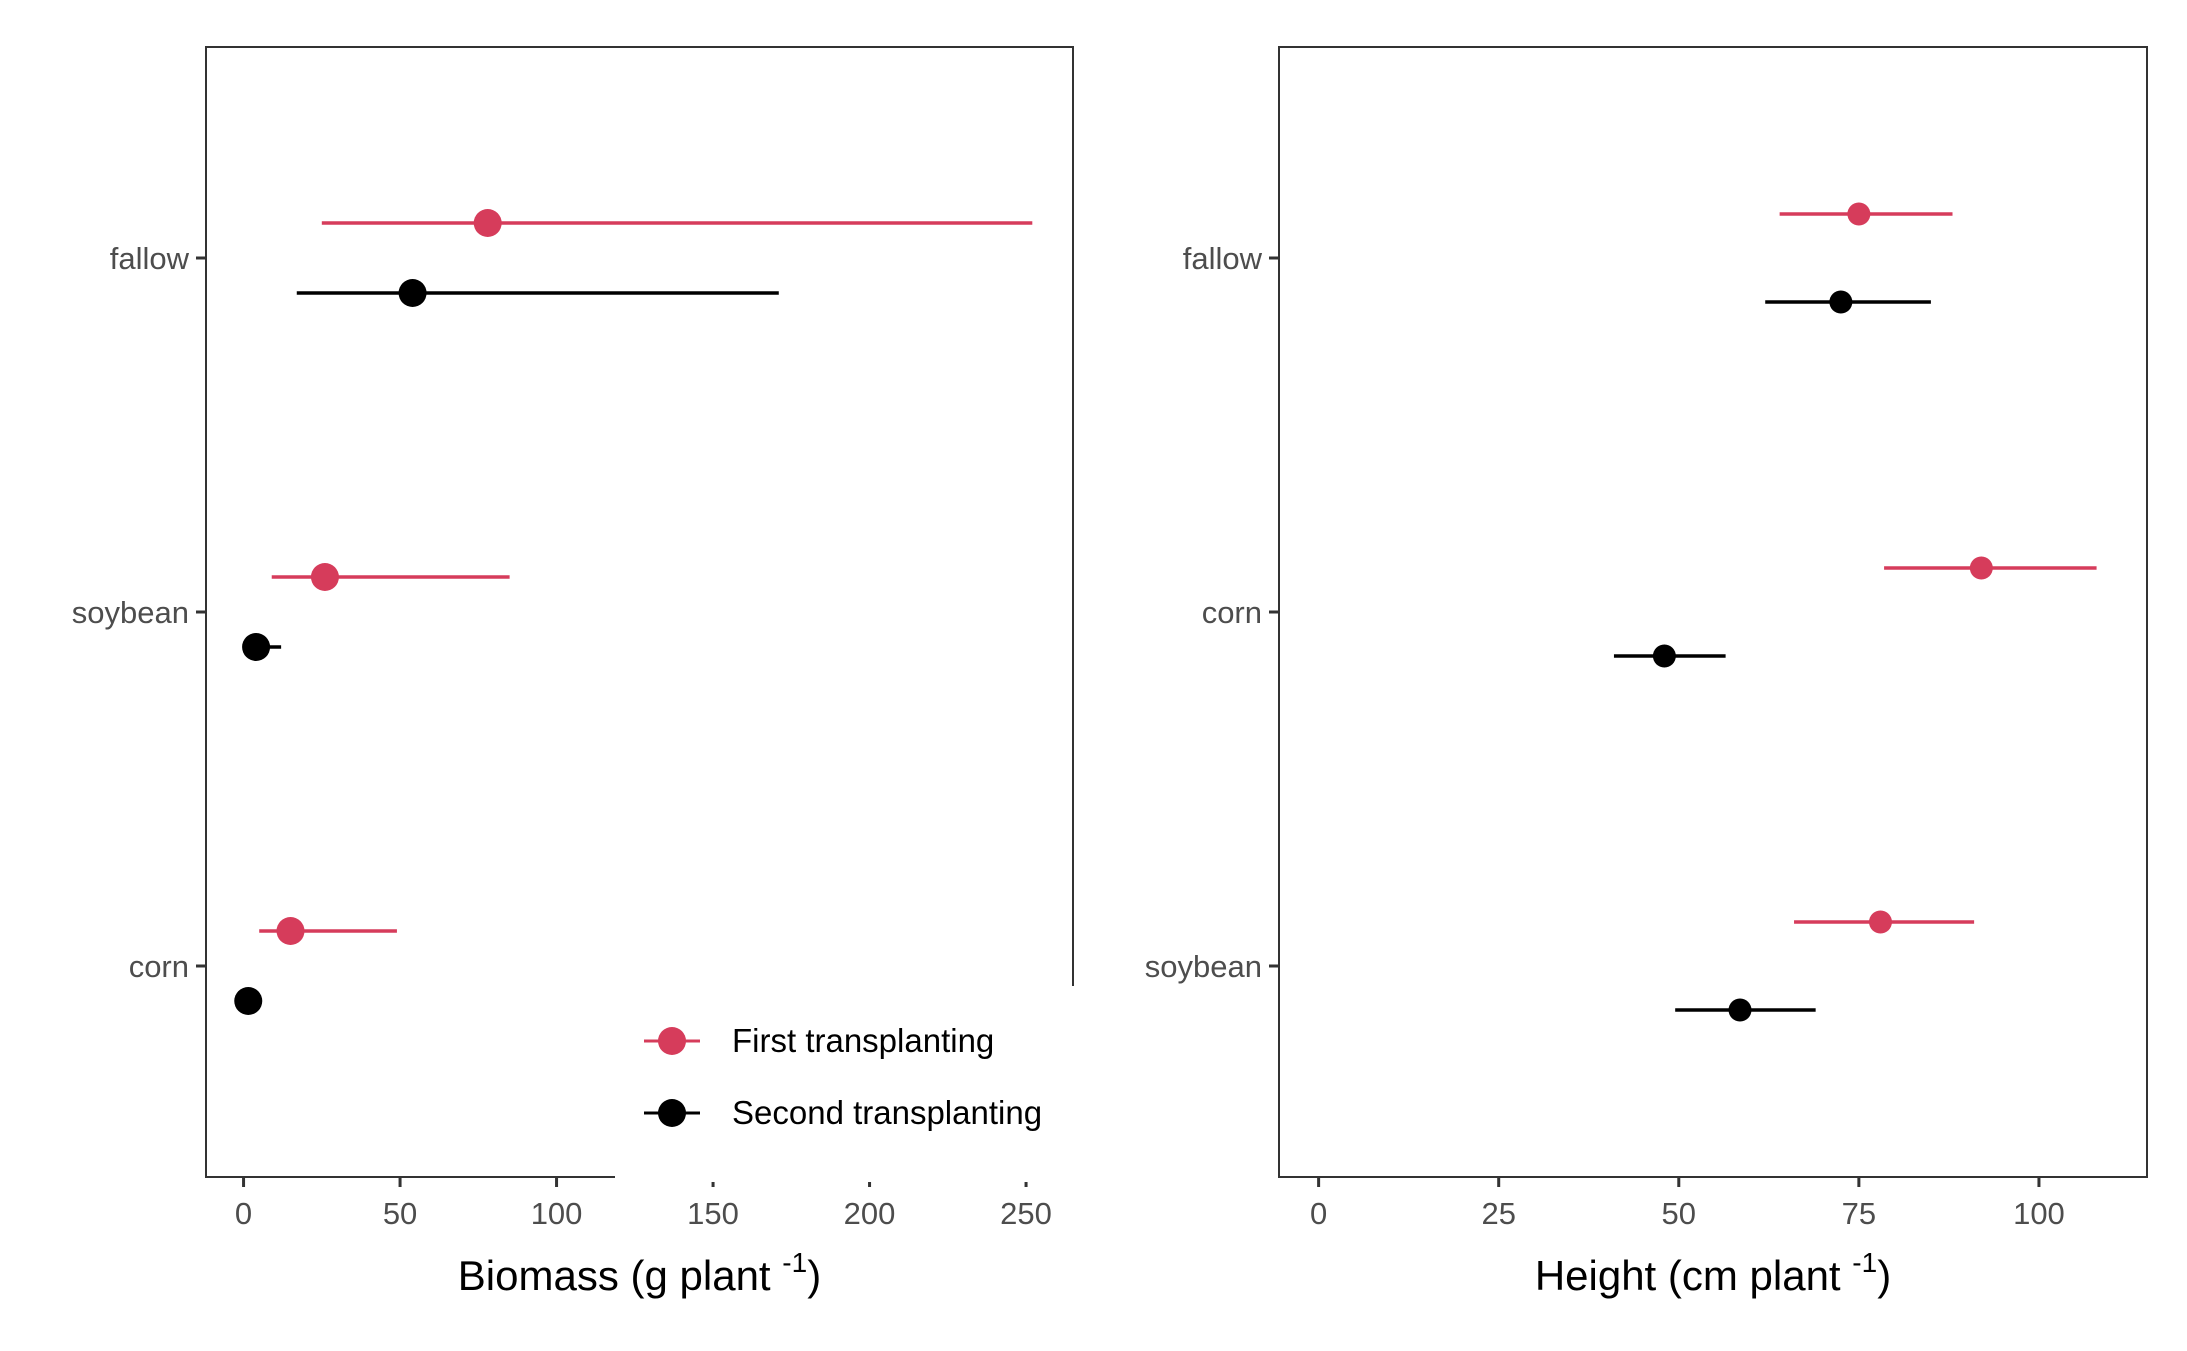 Image resolution: width=2187 pixels, height=1351 pixels. What do you see at coordinates (1880, 922) in the screenshot?
I see `height-point-first-soybean` at bounding box center [1880, 922].